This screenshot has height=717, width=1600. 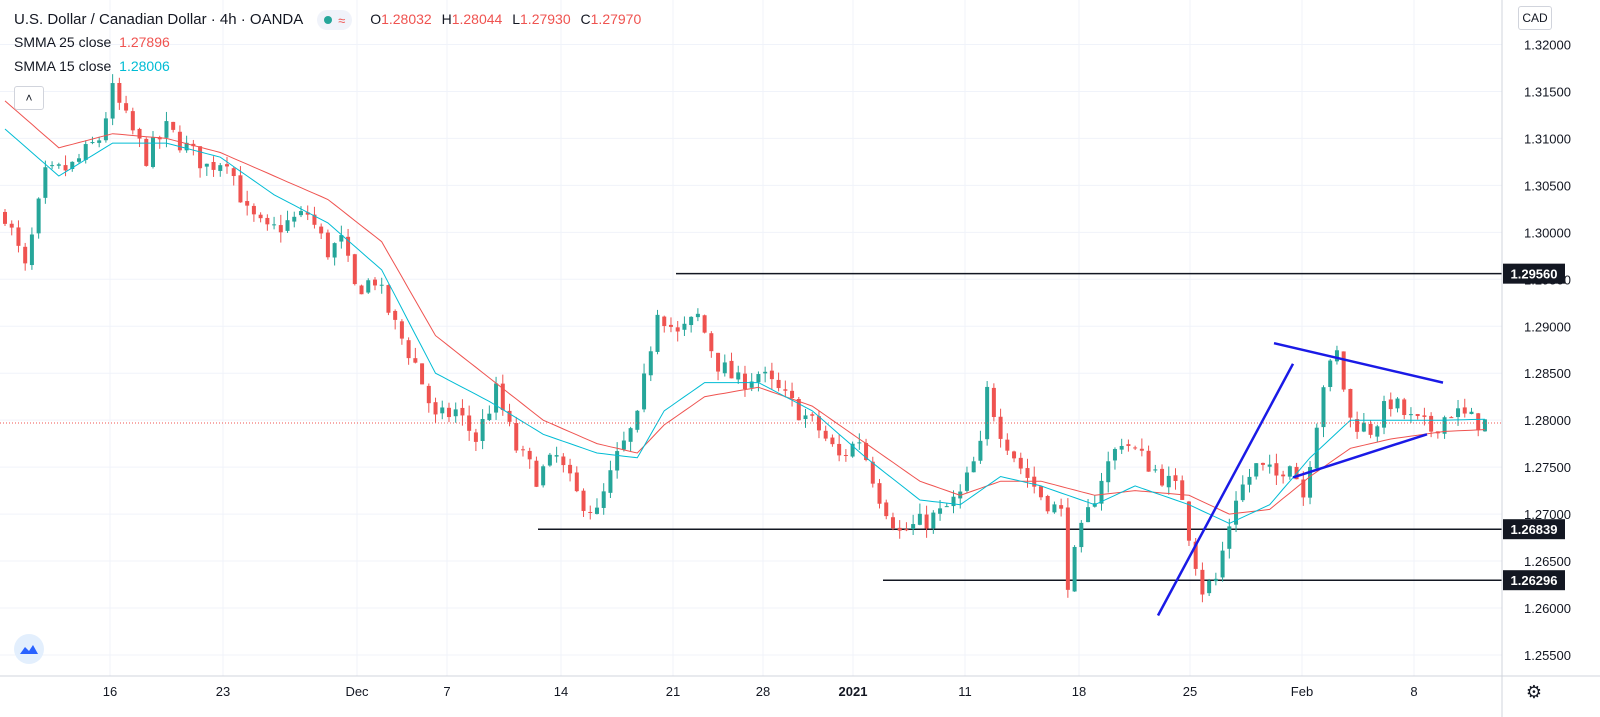 What do you see at coordinates (376, 19) in the screenshot?
I see `open-label: O` at bounding box center [376, 19].